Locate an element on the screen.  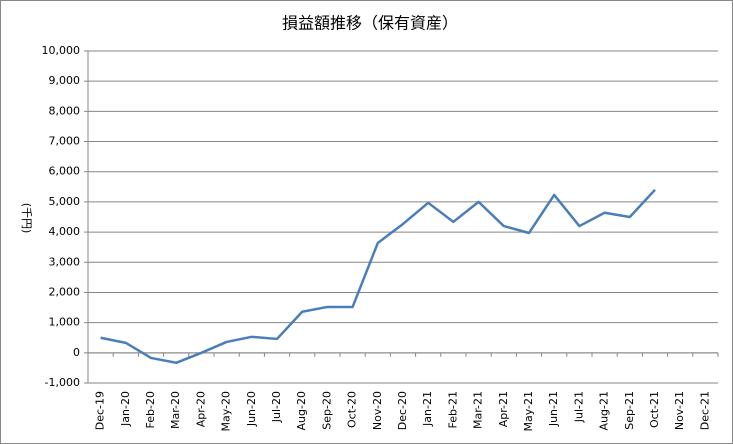
x-tick-label: Sep-21 is located at coordinates (629, 410).